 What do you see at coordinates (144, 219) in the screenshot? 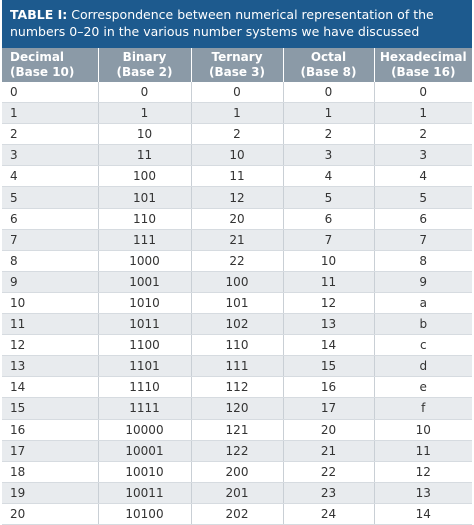
I see `table-cell: 110` at bounding box center [144, 219].